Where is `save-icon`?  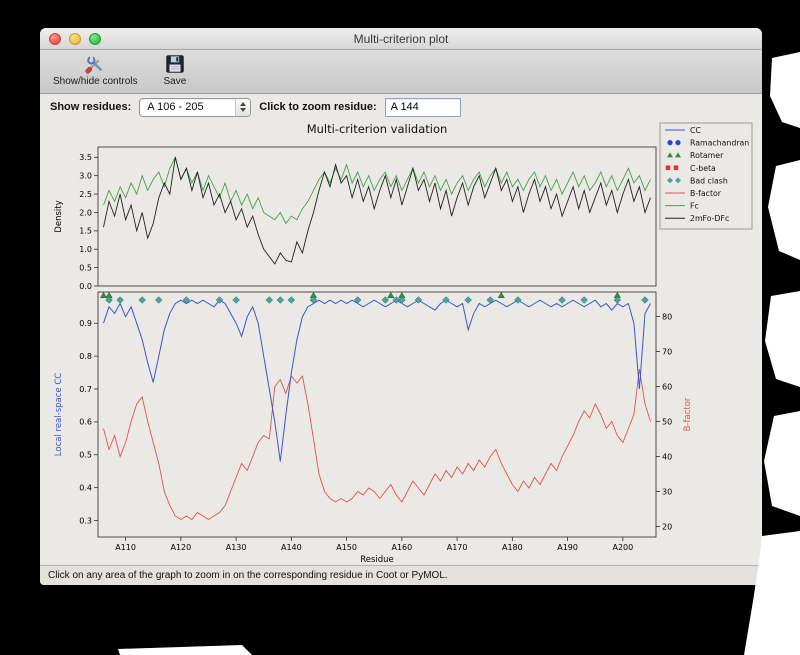
save-icon is located at coordinates (175, 64).